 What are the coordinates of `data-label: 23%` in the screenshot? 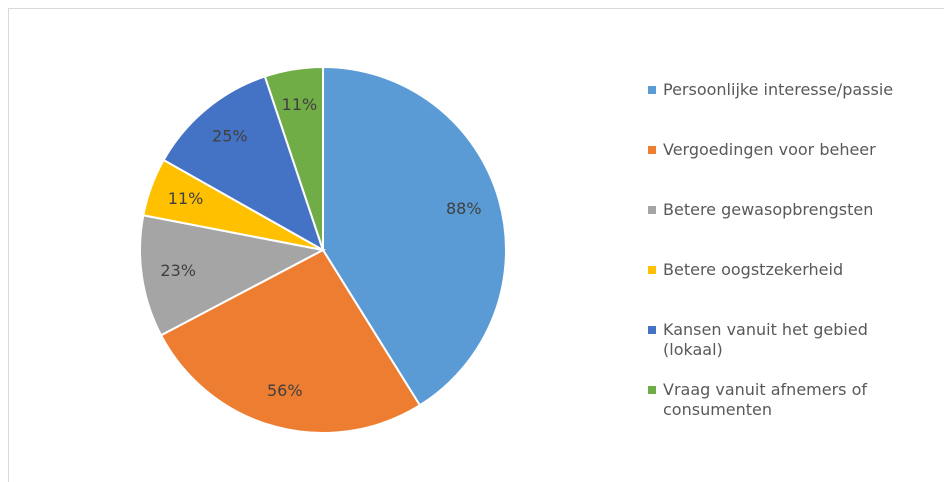 It's located at (178, 270).